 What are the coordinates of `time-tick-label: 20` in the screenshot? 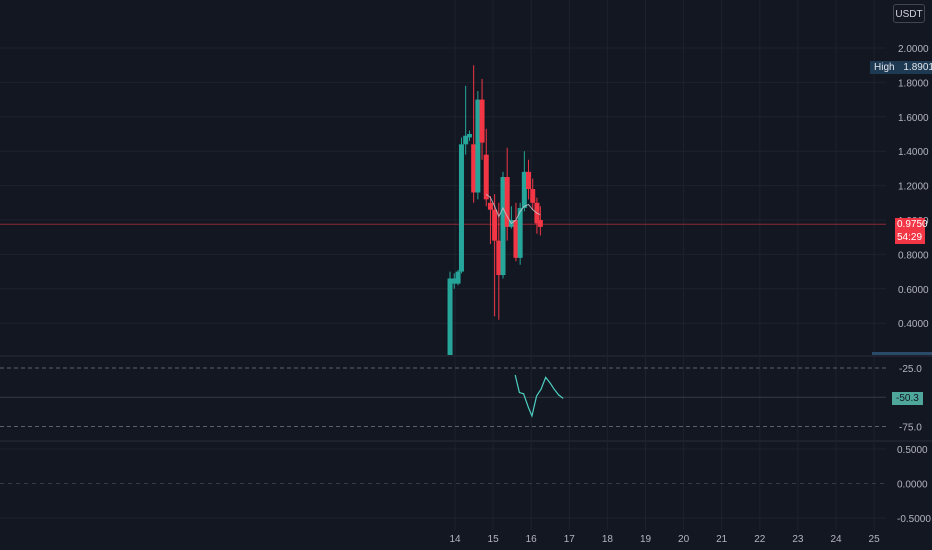 It's located at (684, 539).